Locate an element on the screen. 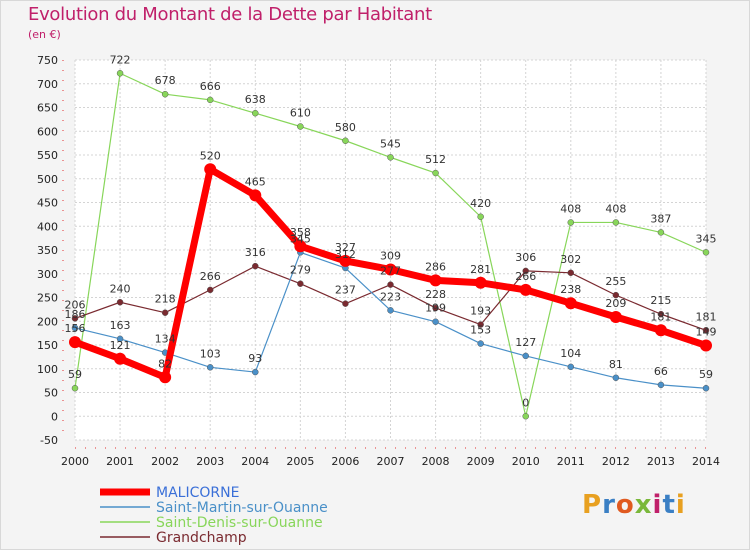  data-label: 286 is located at coordinates (435, 266).